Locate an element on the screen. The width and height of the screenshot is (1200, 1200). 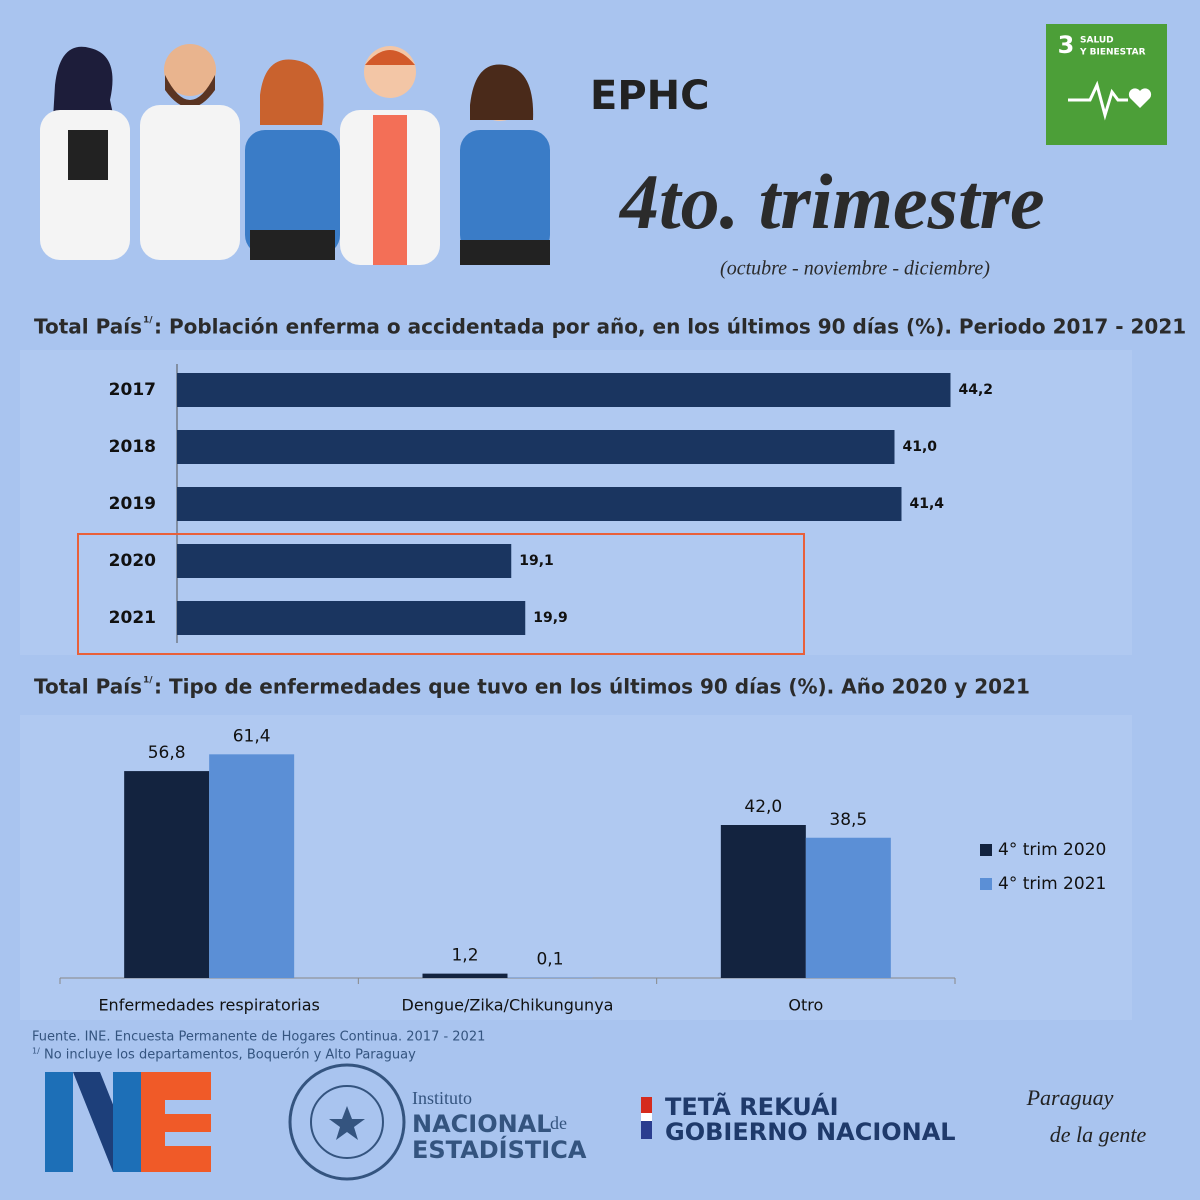
sdg-label: Y BIENESTAR is located at coordinates (1112, 53).